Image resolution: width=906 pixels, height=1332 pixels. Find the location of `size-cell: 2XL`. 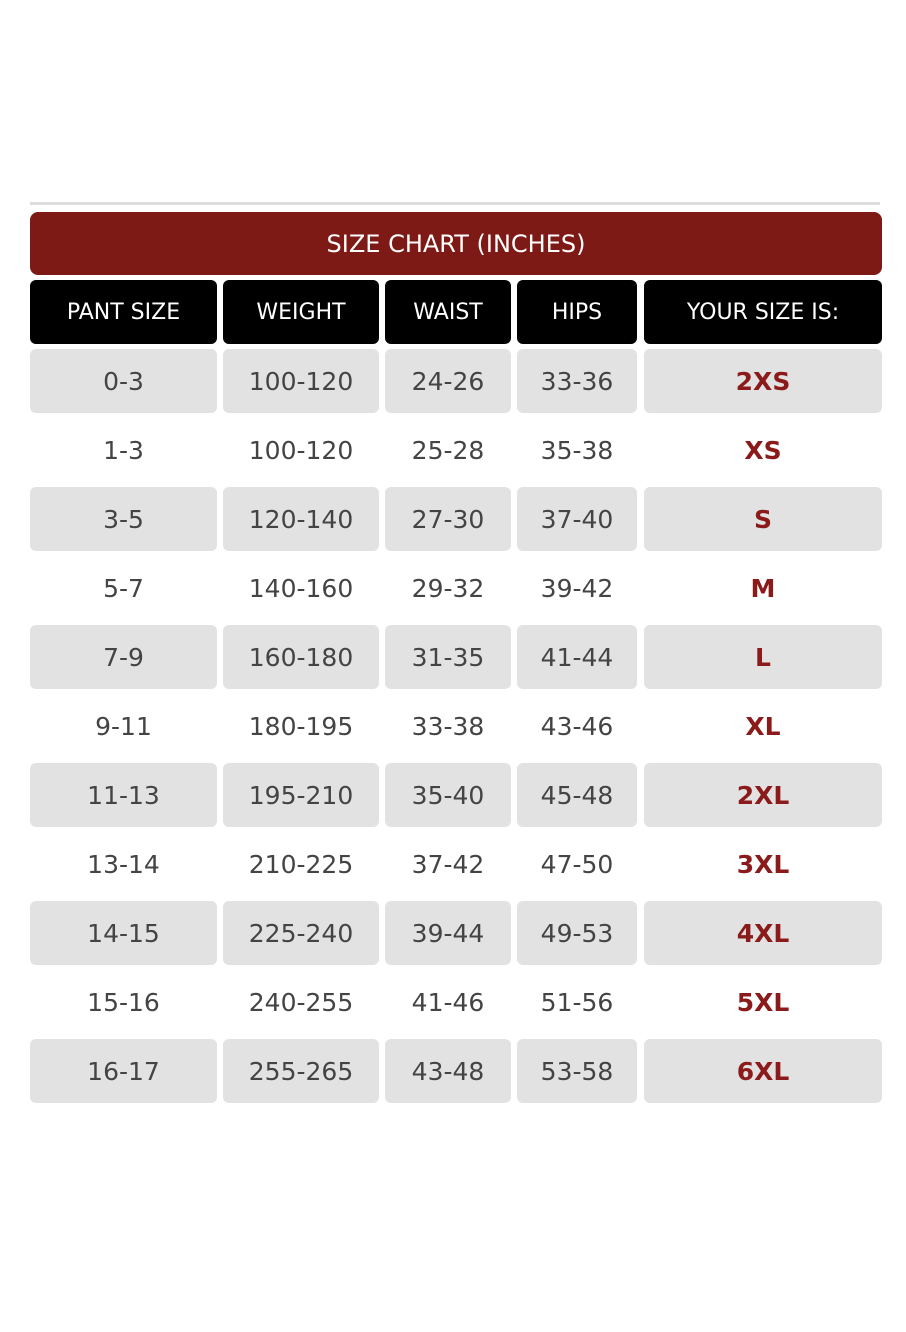

size-cell: 2XL is located at coordinates (763, 795).